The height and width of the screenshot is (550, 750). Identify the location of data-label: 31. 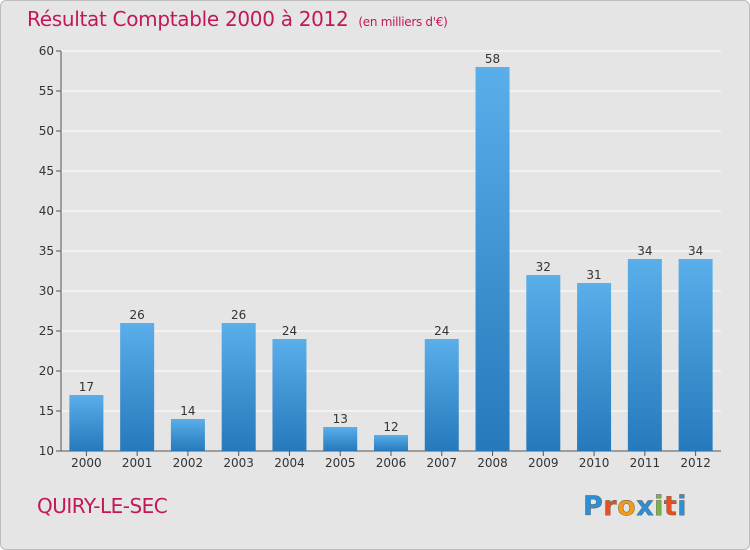
(593, 275).